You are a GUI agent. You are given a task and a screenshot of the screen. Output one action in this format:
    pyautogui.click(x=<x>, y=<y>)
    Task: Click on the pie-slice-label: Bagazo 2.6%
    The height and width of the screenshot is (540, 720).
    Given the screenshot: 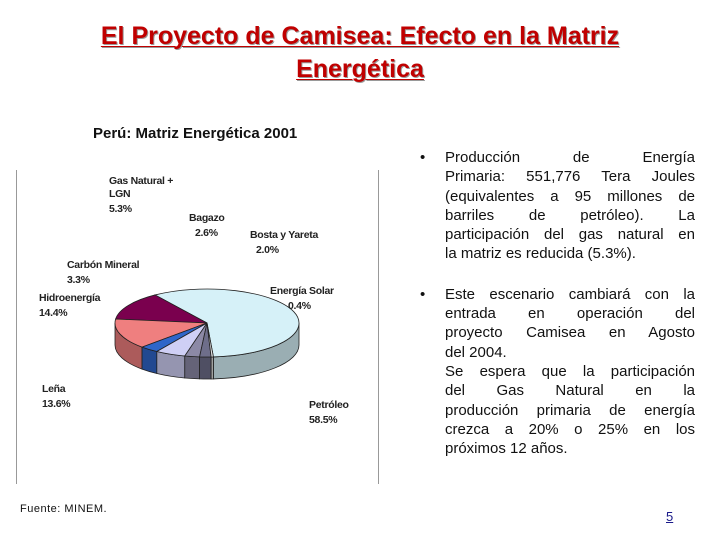 What is the action you would take?
    pyautogui.click(x=207, y=225)
    